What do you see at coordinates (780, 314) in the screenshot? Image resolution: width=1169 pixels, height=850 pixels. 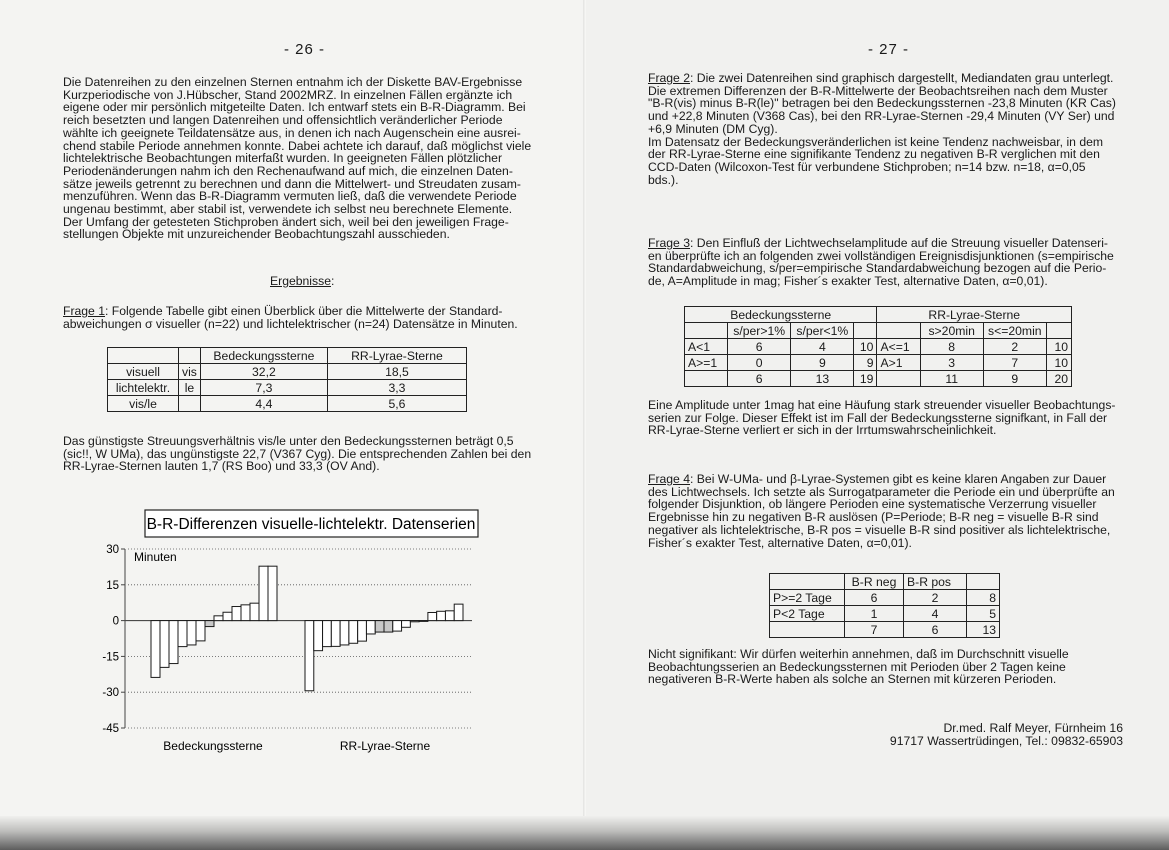 I see `table-cell: Bedeckungssterne` at bounding box center [780, 314].